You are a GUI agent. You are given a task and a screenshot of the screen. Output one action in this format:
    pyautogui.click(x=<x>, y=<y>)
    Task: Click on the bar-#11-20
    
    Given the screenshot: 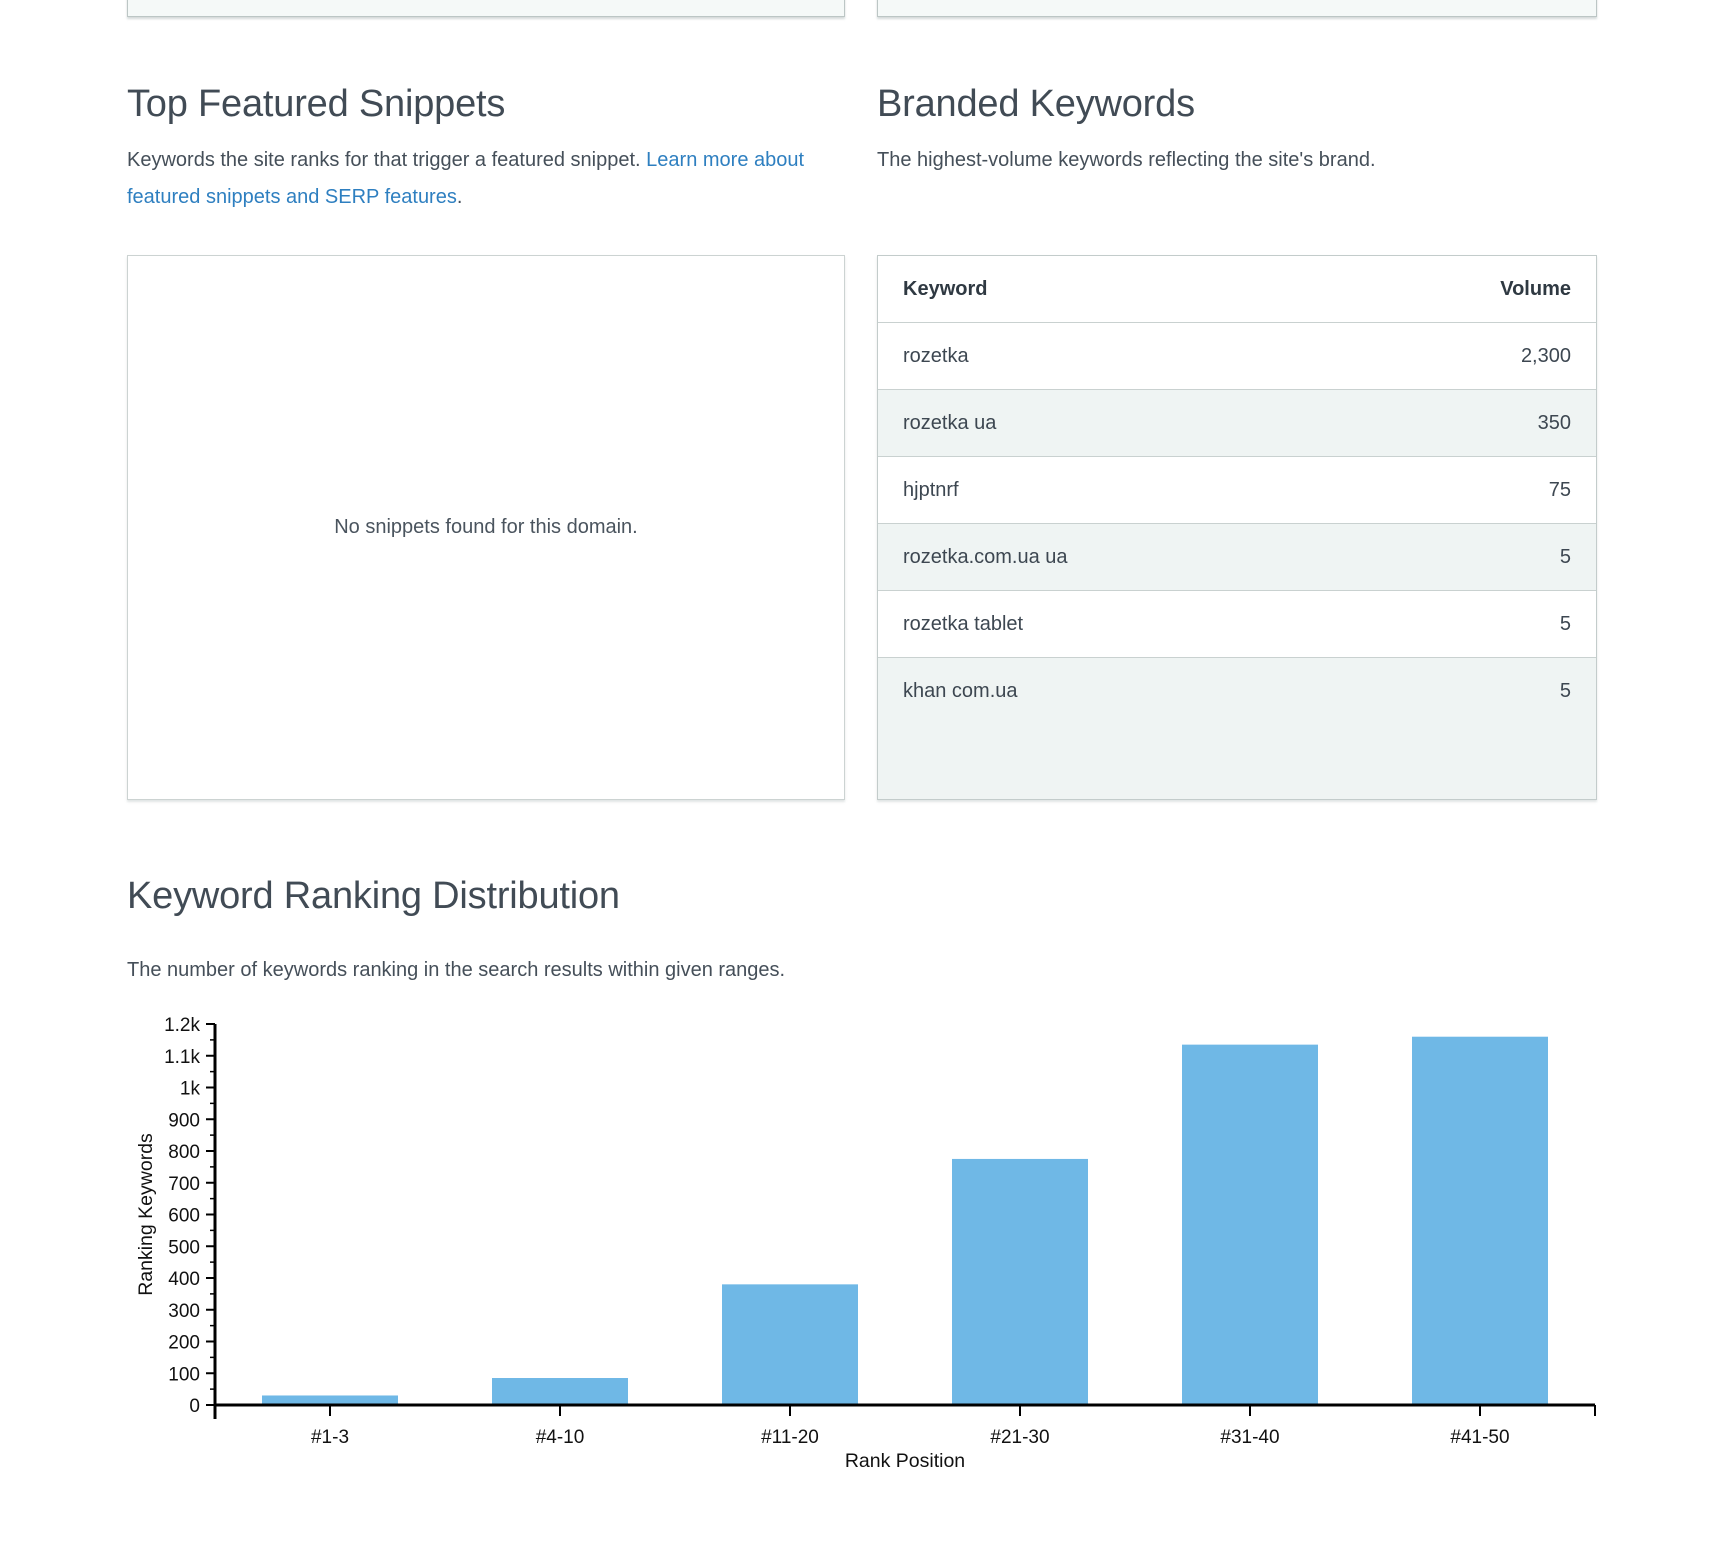 What is the action you would take?
    pyautogui.click(x=790, y=1344)
    